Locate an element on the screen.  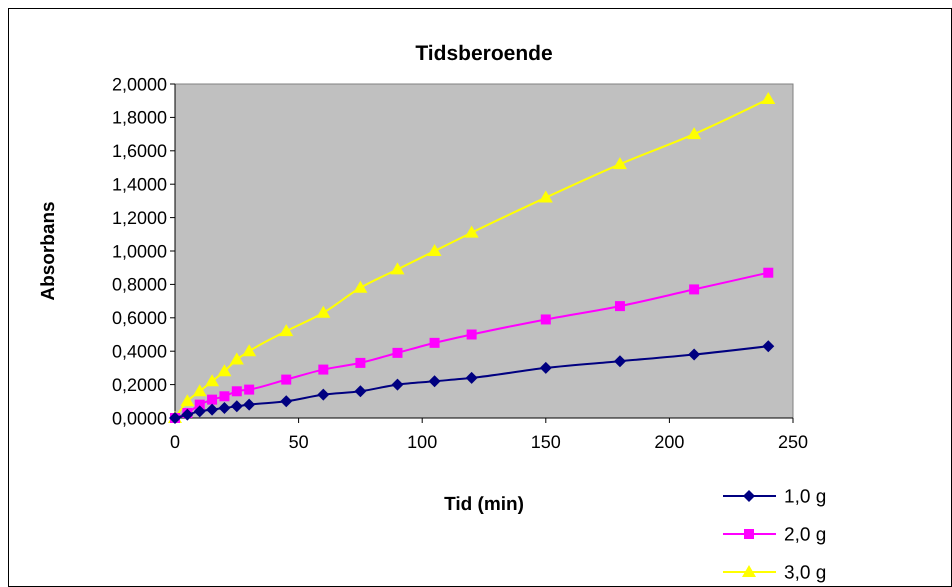
y-tick-label: 0,2000 is located at coordinates (139, 384).